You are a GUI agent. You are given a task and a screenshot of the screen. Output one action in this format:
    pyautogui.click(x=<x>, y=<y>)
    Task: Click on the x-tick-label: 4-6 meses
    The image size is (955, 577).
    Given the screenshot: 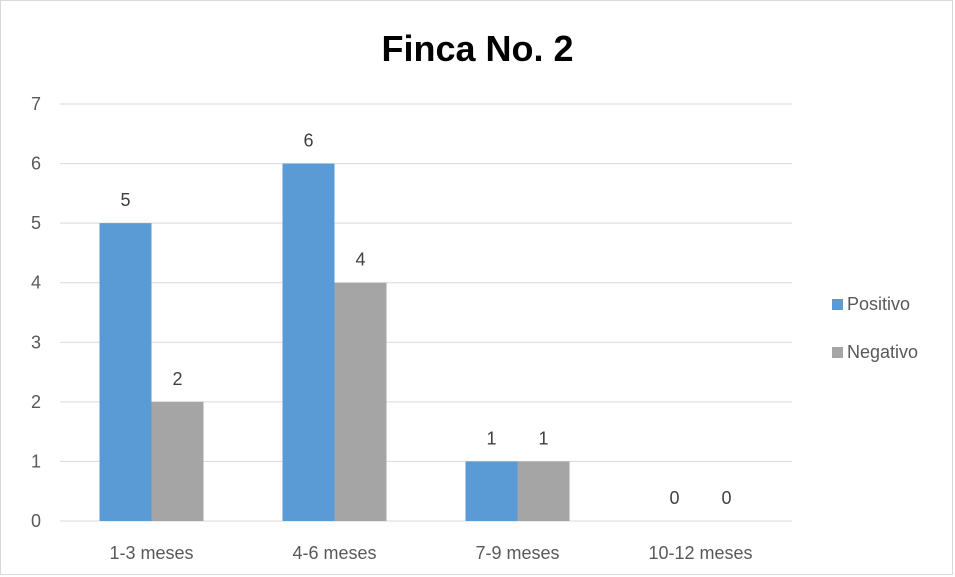 What is the action you would take?
    pyautogui.click(x=334, y=553)
    